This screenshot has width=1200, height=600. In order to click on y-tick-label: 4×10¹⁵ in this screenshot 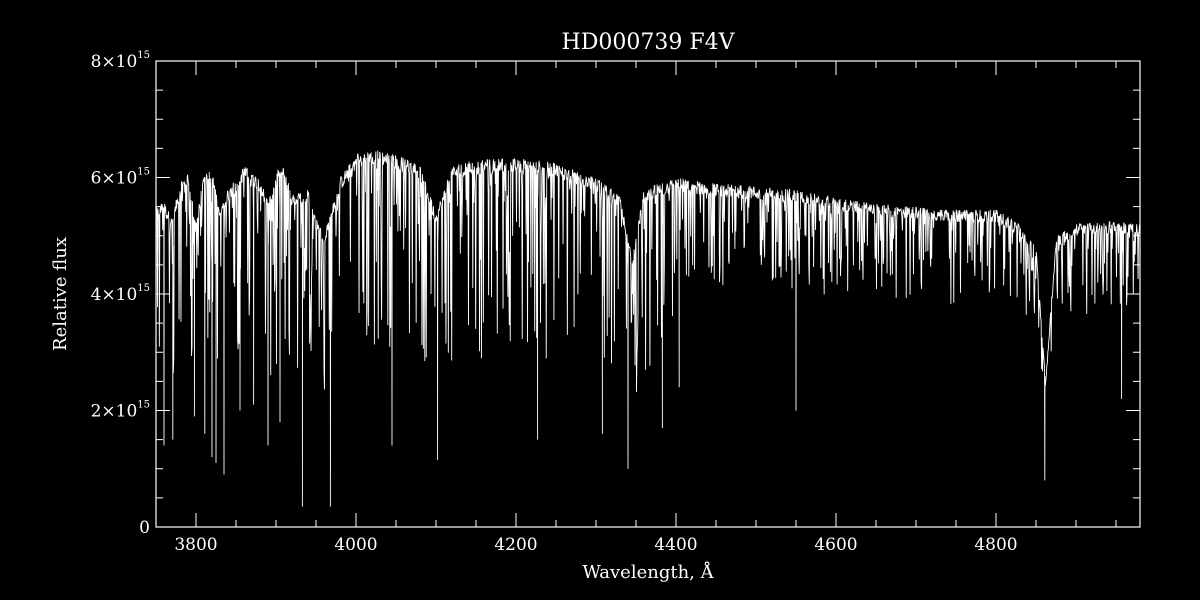, I will do `click(120, 294)`.